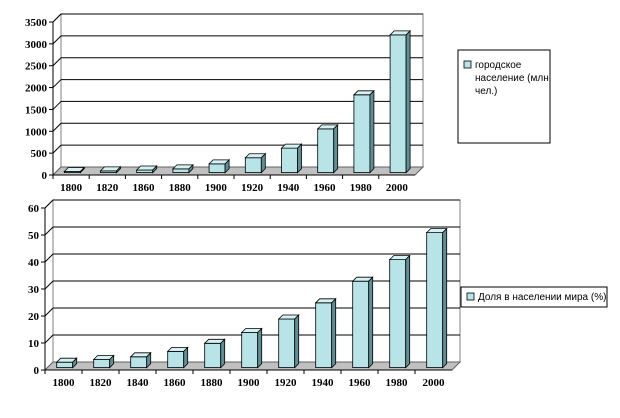 Image resolution: width=620 pixels, height=418 pixels. I want to click on y-tick-label: 1000, so click(36, 132).